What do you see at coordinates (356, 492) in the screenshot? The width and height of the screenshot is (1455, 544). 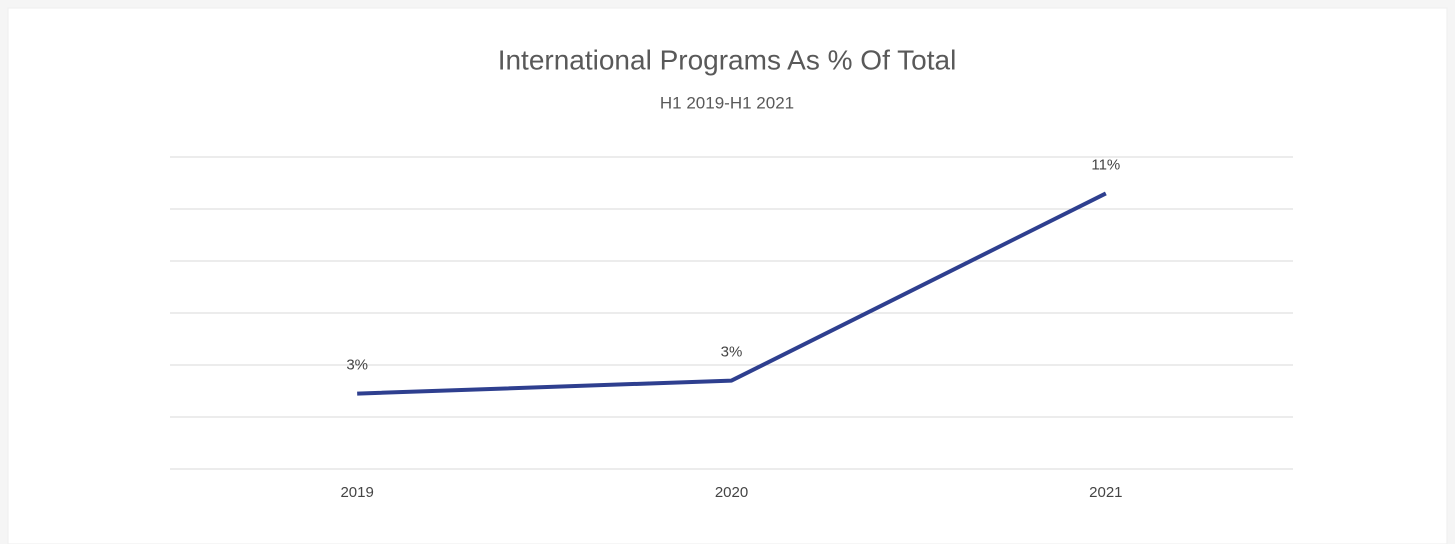 I see `x-tick-label: 2019` at bounding box center [356, 492].